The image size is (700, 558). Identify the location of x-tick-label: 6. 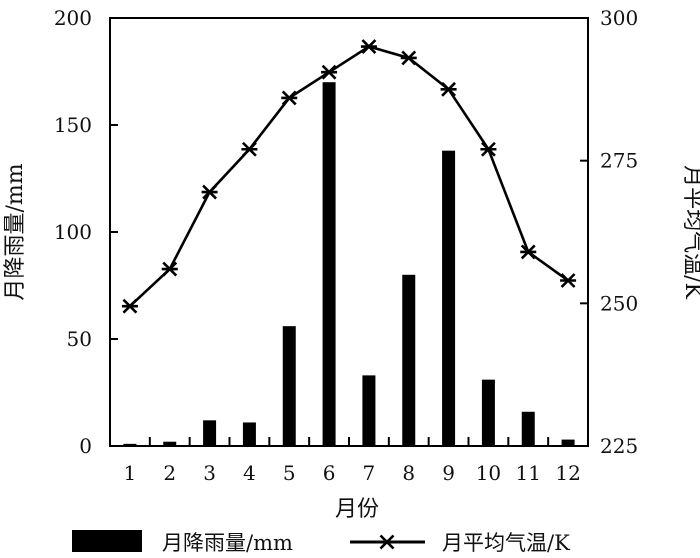
(329, 473).